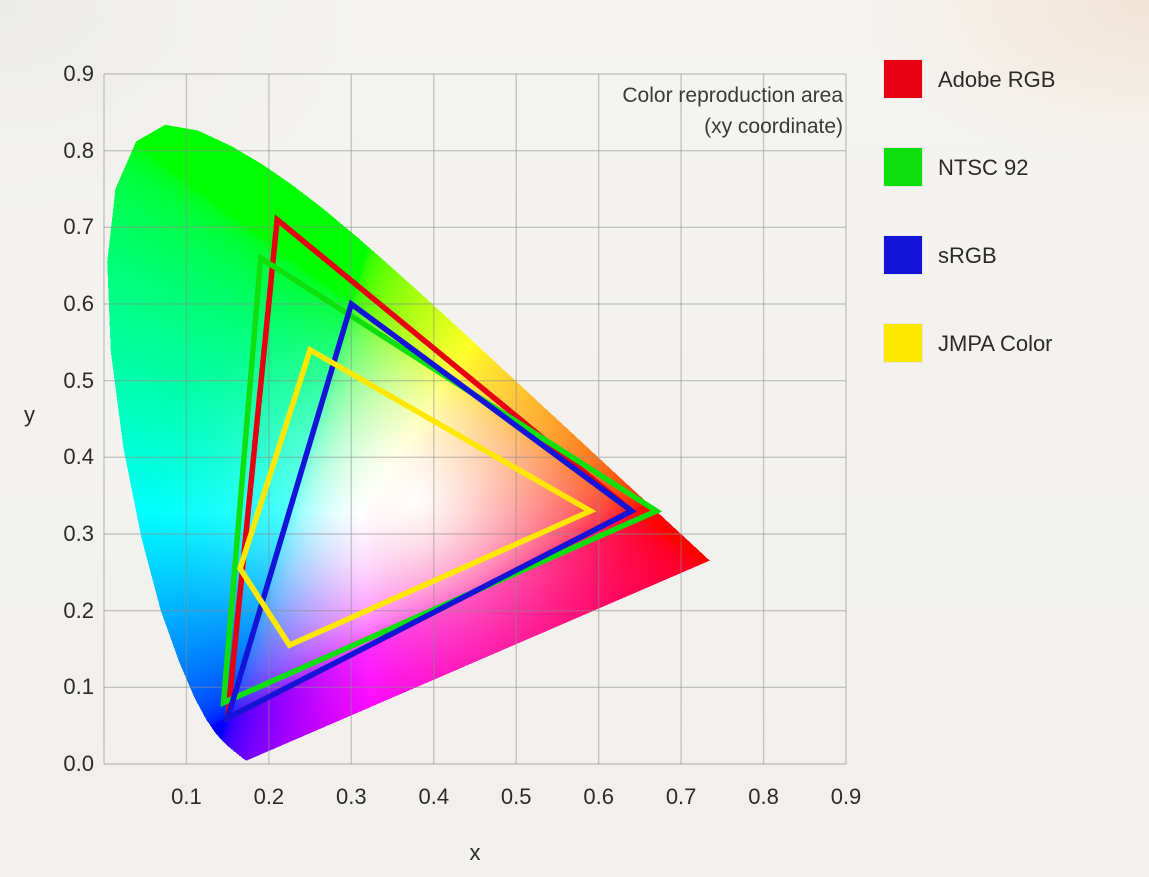 The width and height of the screenshot is (1149, 877). Describe the element at coordinates (78, 687) in the screenshot. I see `y-tick-label: 0.1` at that location.